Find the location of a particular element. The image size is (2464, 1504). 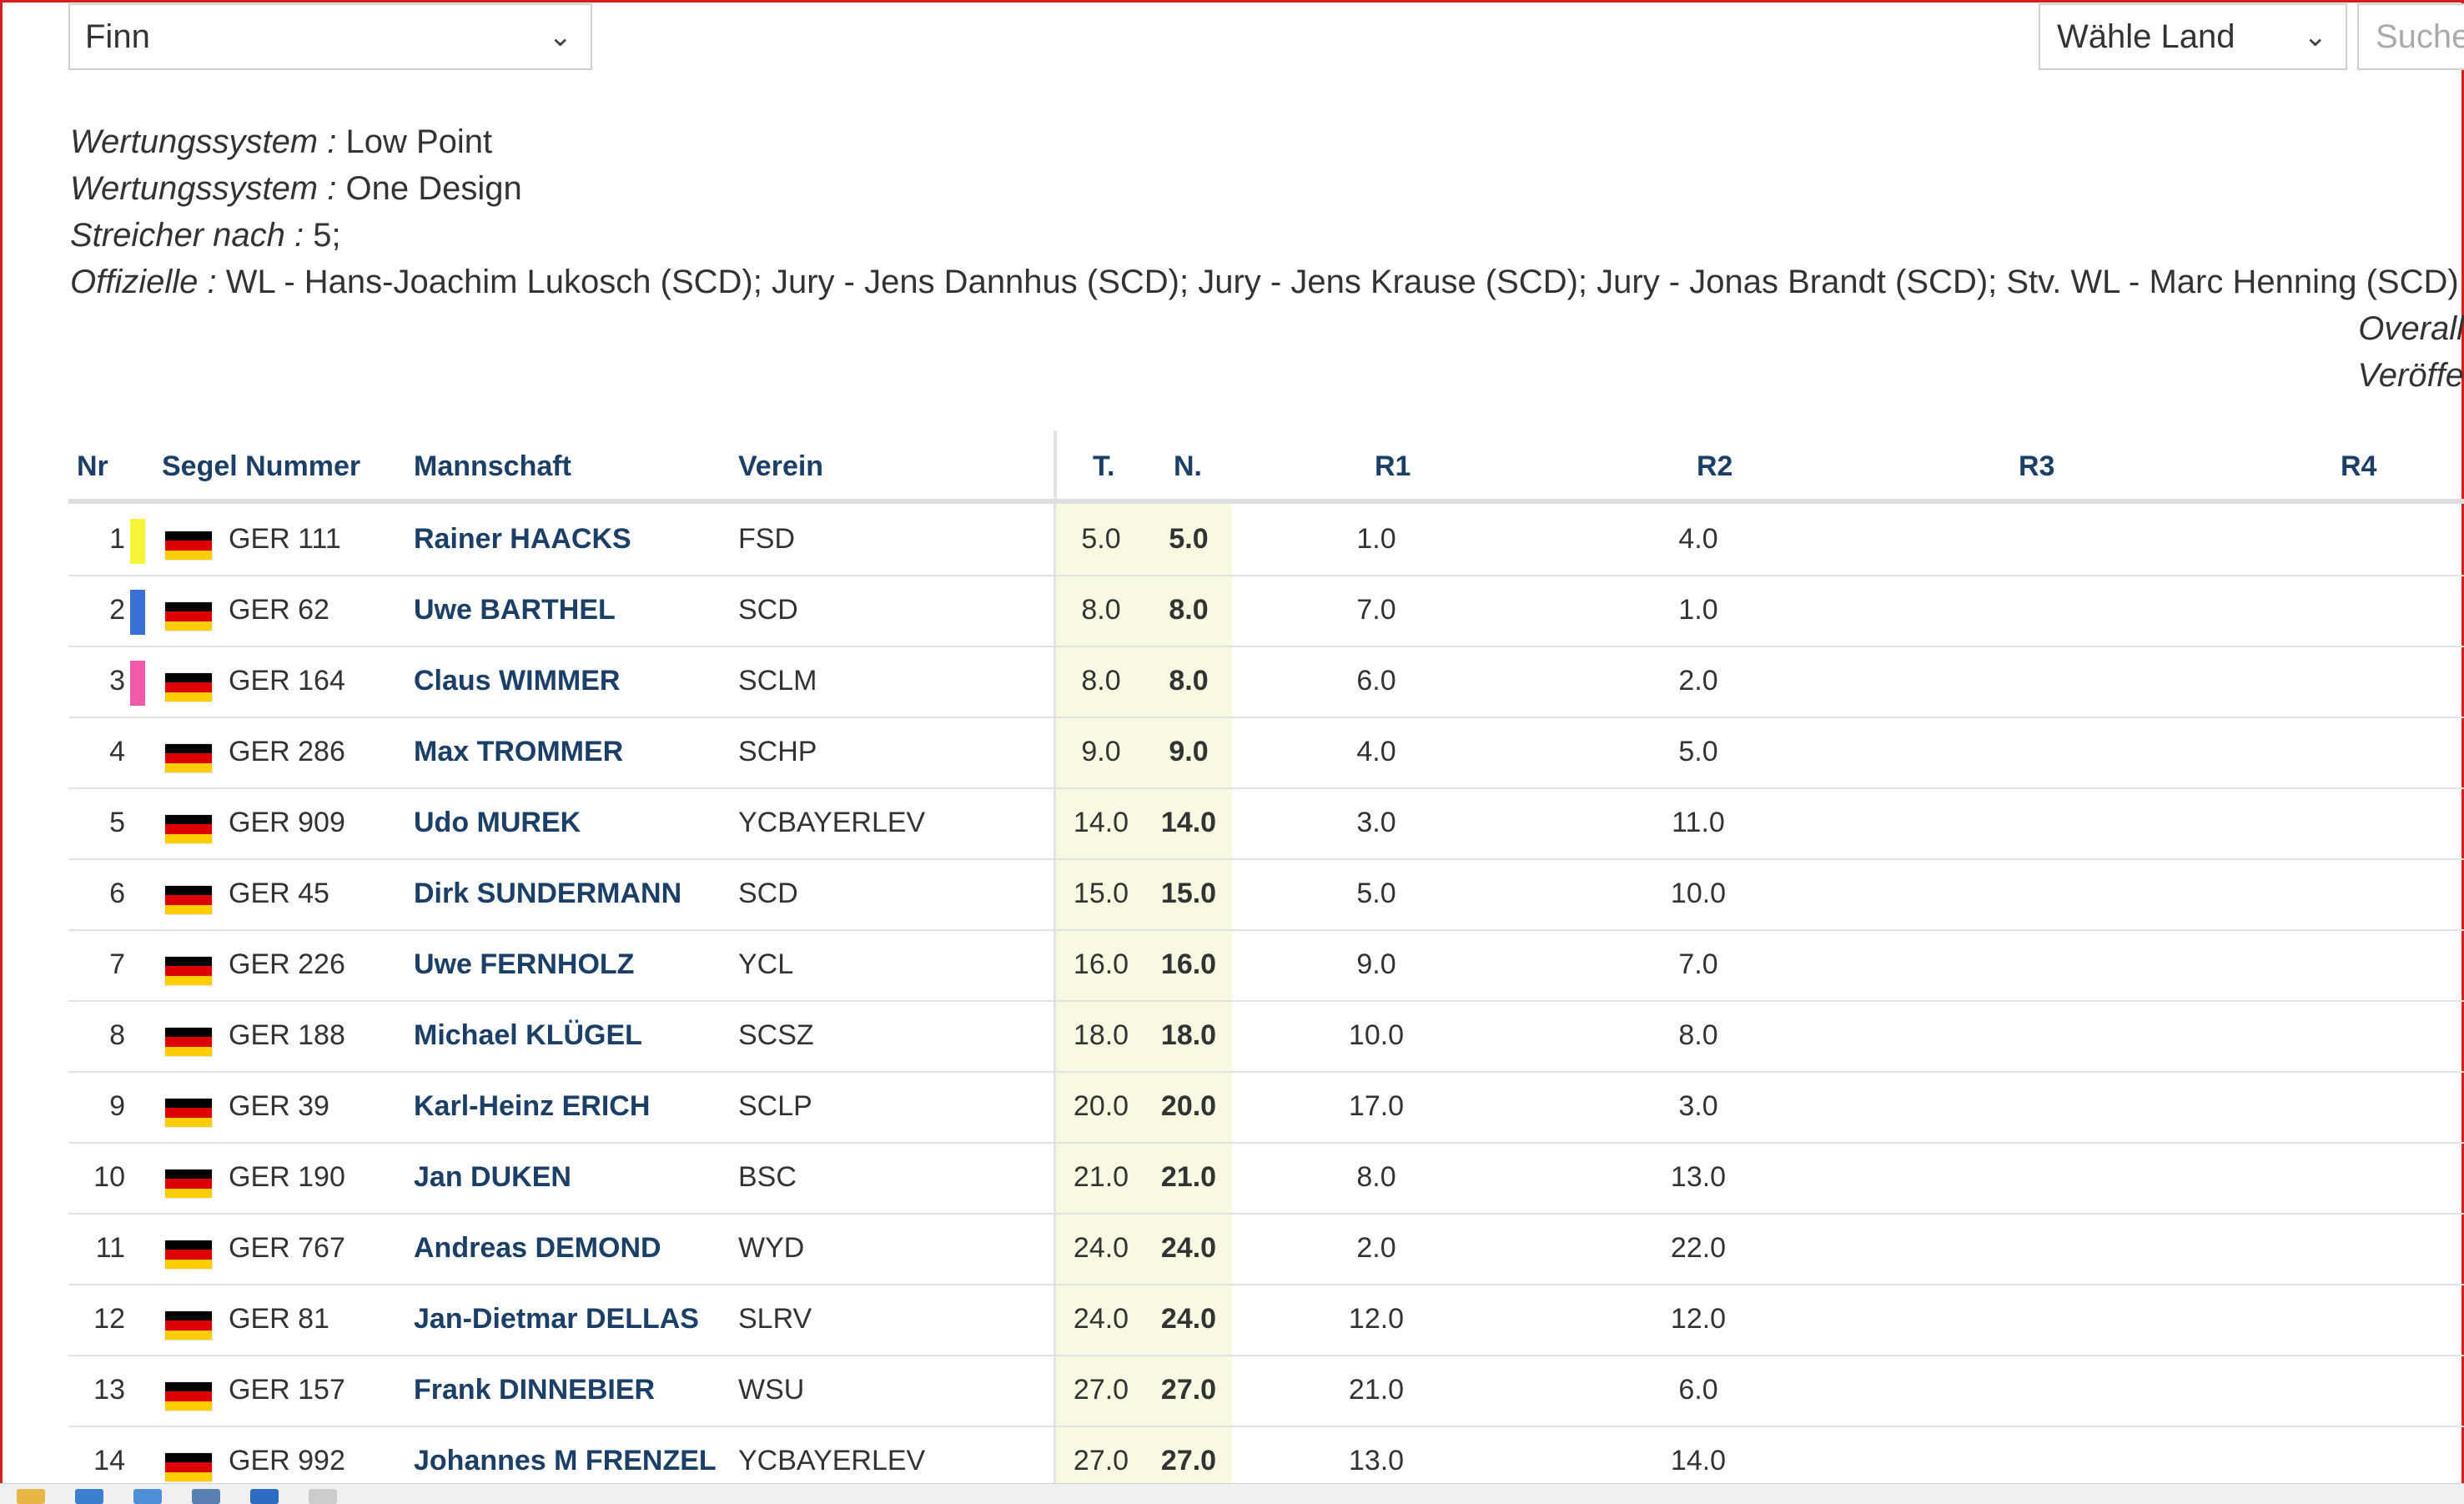

team-name-link: Max TROMMER is located at coordinates (519, 751).